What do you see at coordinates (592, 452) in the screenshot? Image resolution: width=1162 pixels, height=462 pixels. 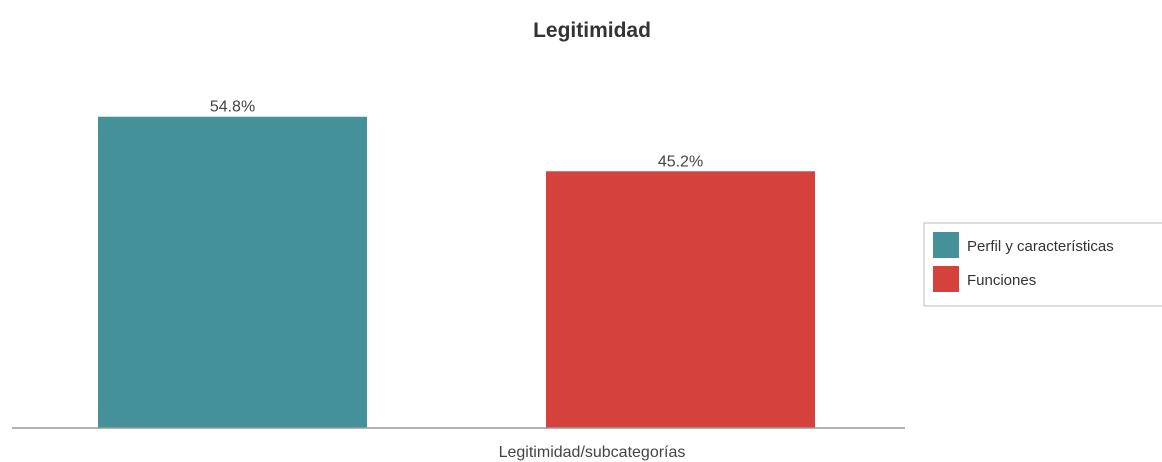 I see `x-axis-label: Legitimidad/subcategorías` at bounding box center [592, 452].